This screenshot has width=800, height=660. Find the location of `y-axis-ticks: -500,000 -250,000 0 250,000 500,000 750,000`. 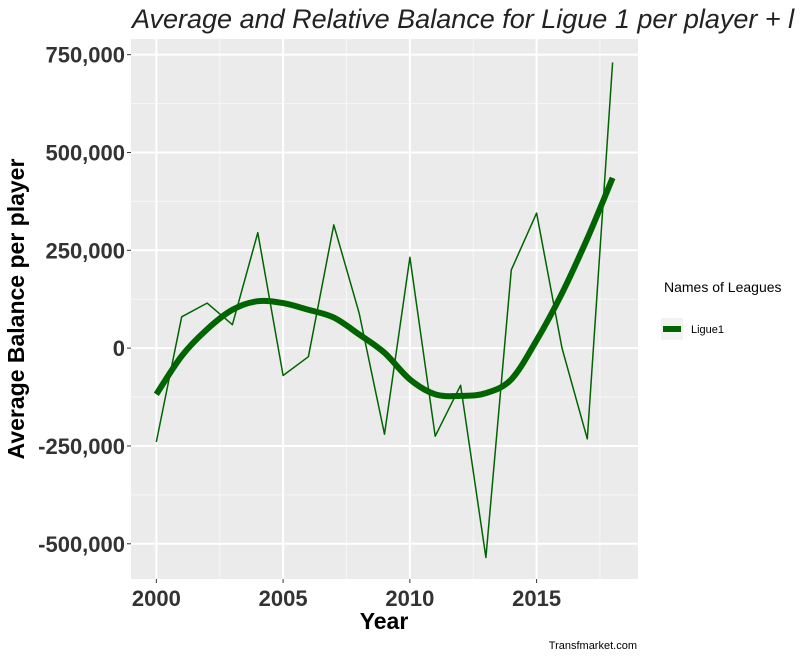

y-axis-ticks: -500,000 -250,000 0 250,000 500,000 750,000 is located at coordinates (84, 300).